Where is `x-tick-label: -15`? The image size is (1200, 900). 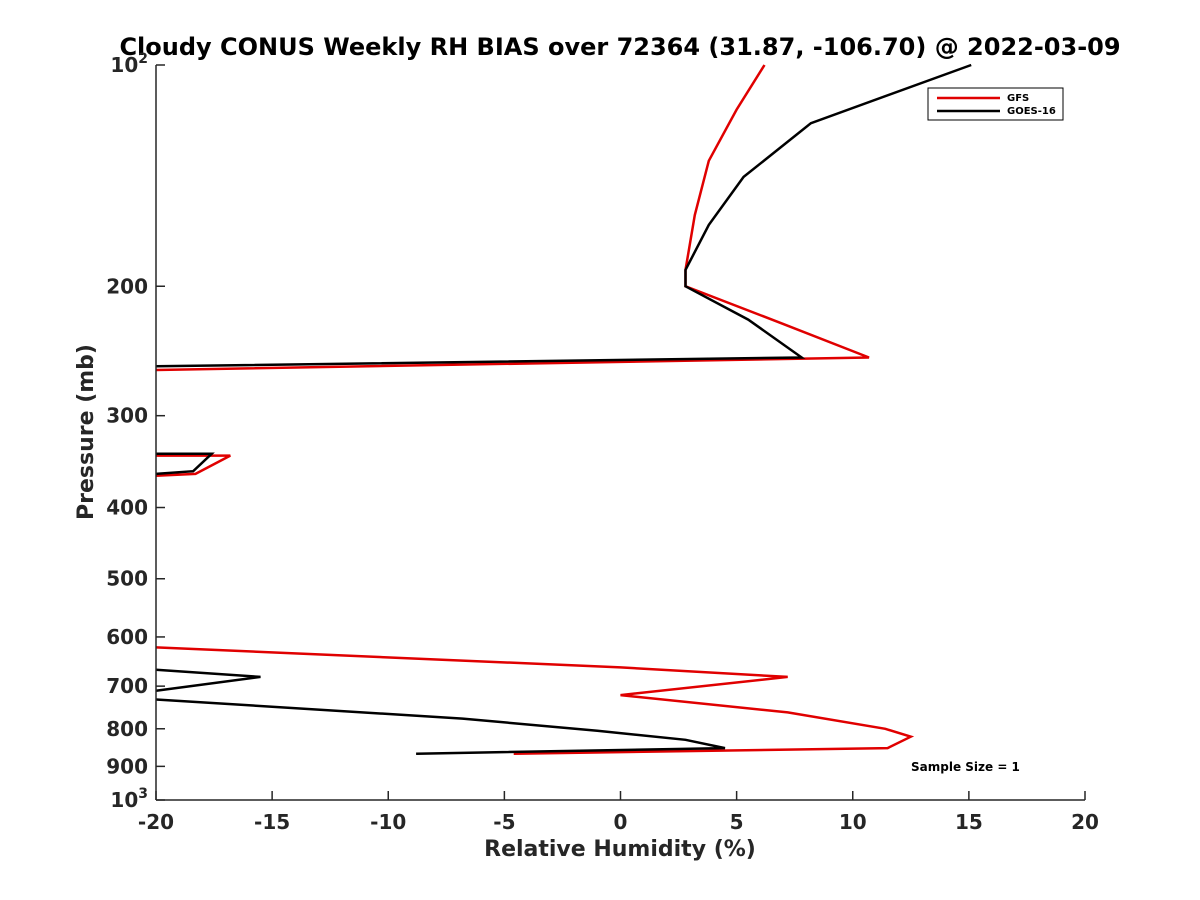 x-tick-label: -15 is located at coordinates (272, 822).